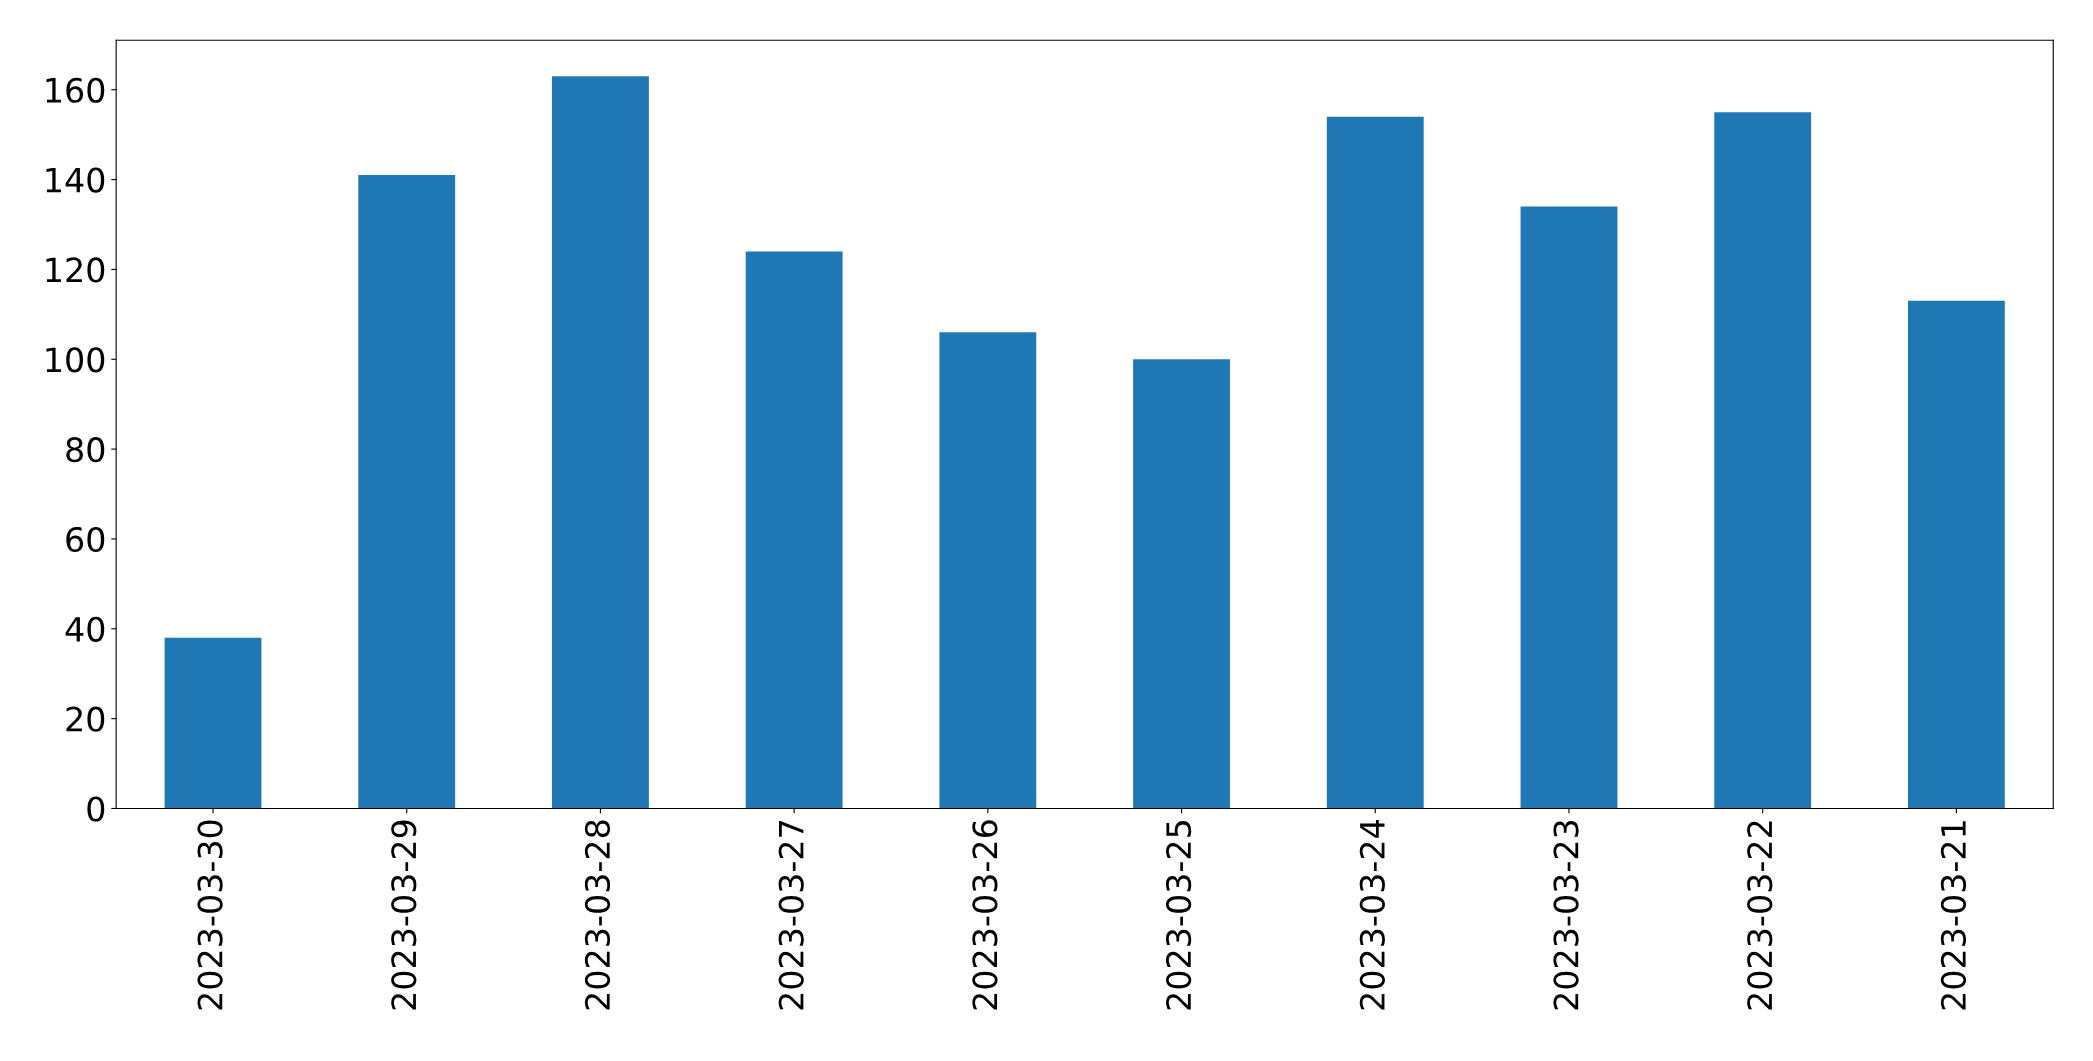 The image size is (2093, 1061). I want to click on x-tick-label: 2023-03-25, so click(1179, 915).